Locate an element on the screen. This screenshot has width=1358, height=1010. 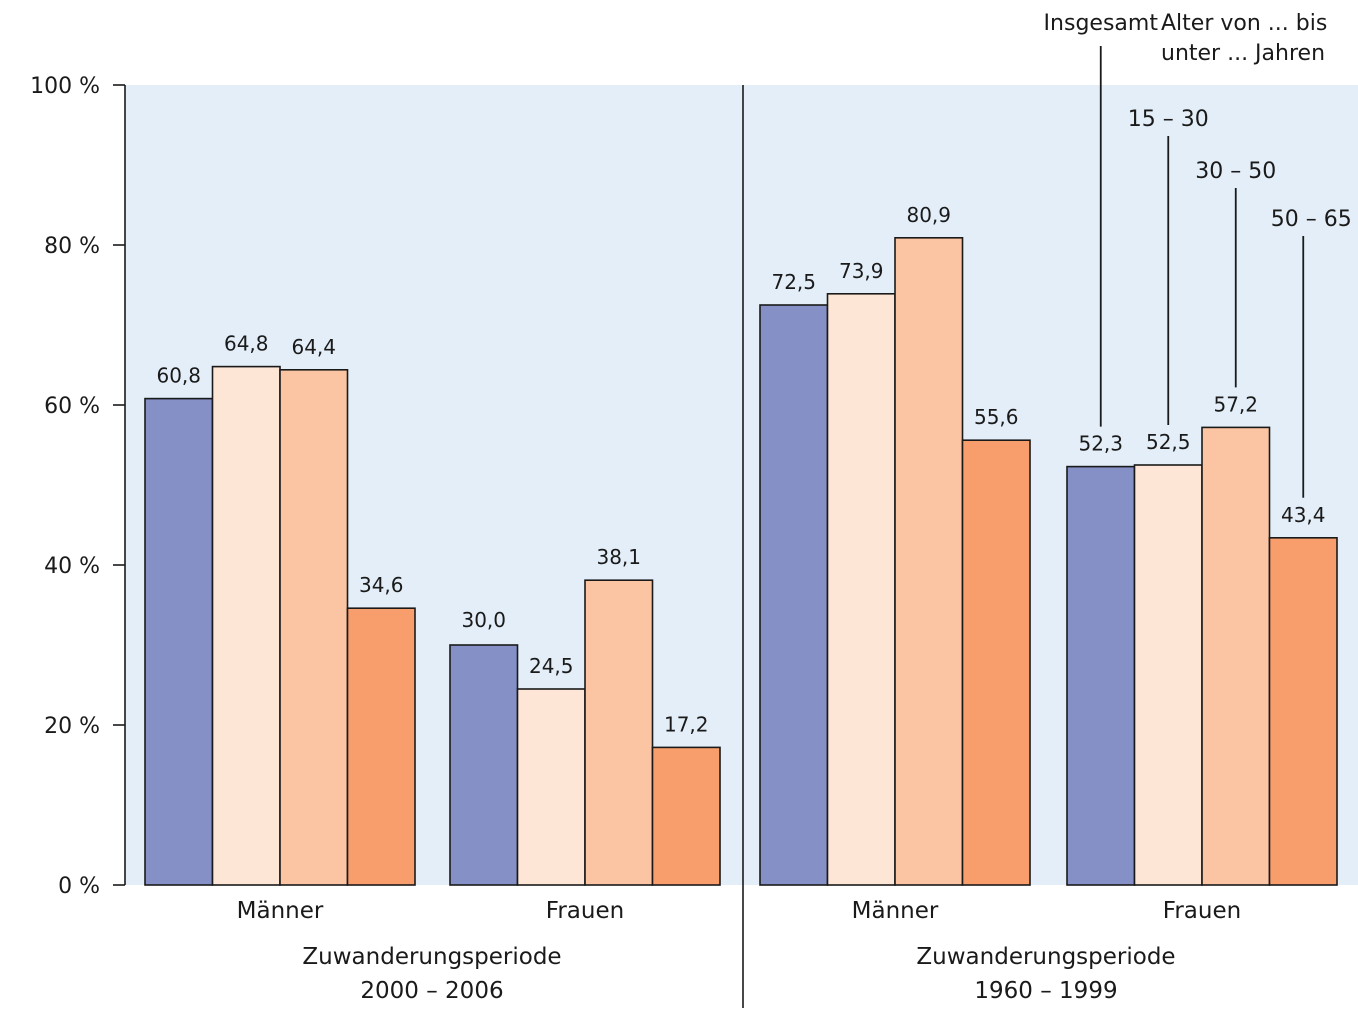
y-tick-label: 20 % is located at coordinates (72, 726).